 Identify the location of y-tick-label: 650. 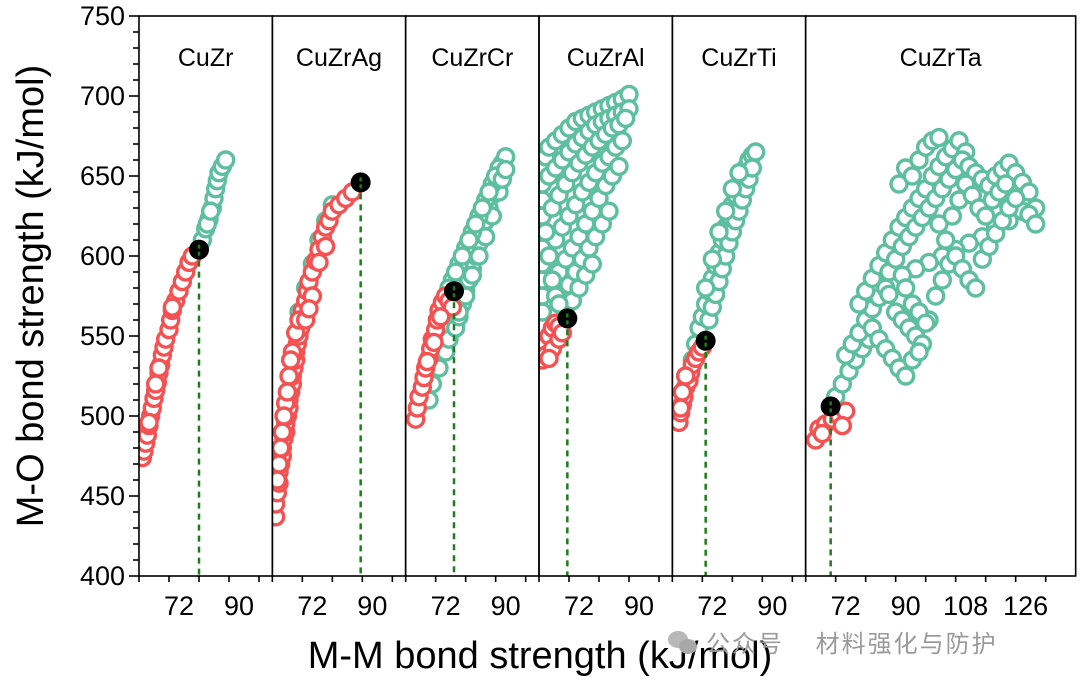
(102, 176).